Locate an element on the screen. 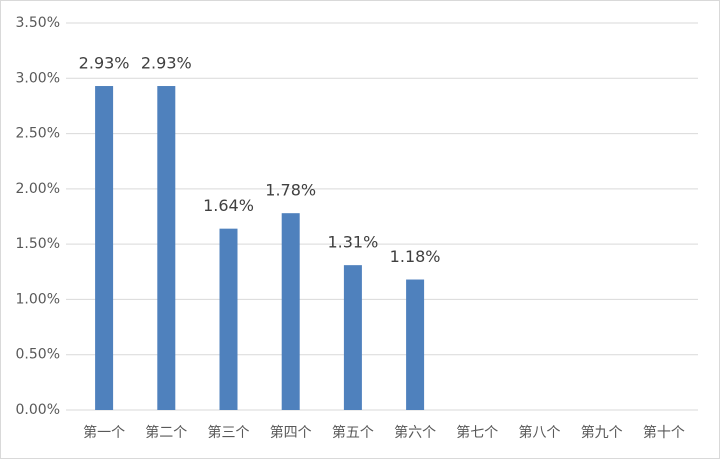  x-tick-label: 第三个 is located at coordinates (229, 432).